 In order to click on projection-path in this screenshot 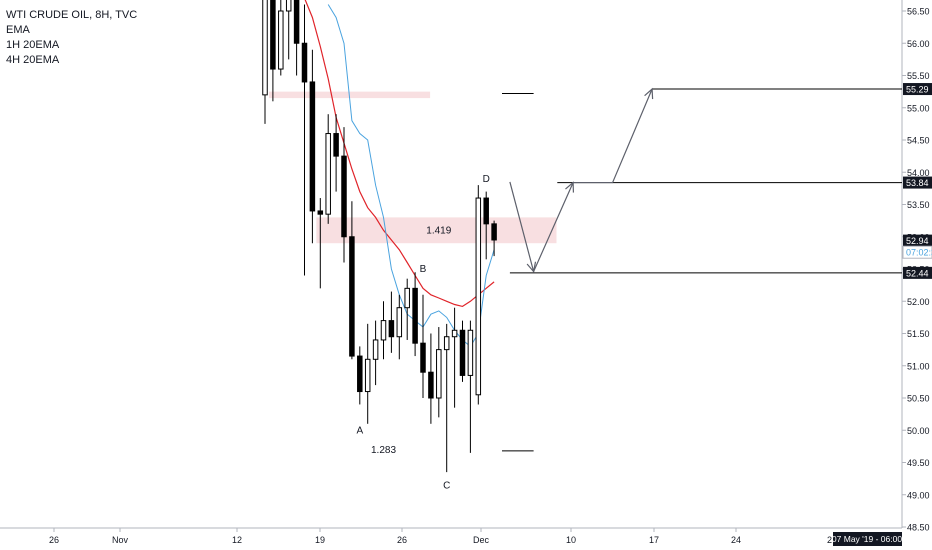, I will do `click(581, 181)`.